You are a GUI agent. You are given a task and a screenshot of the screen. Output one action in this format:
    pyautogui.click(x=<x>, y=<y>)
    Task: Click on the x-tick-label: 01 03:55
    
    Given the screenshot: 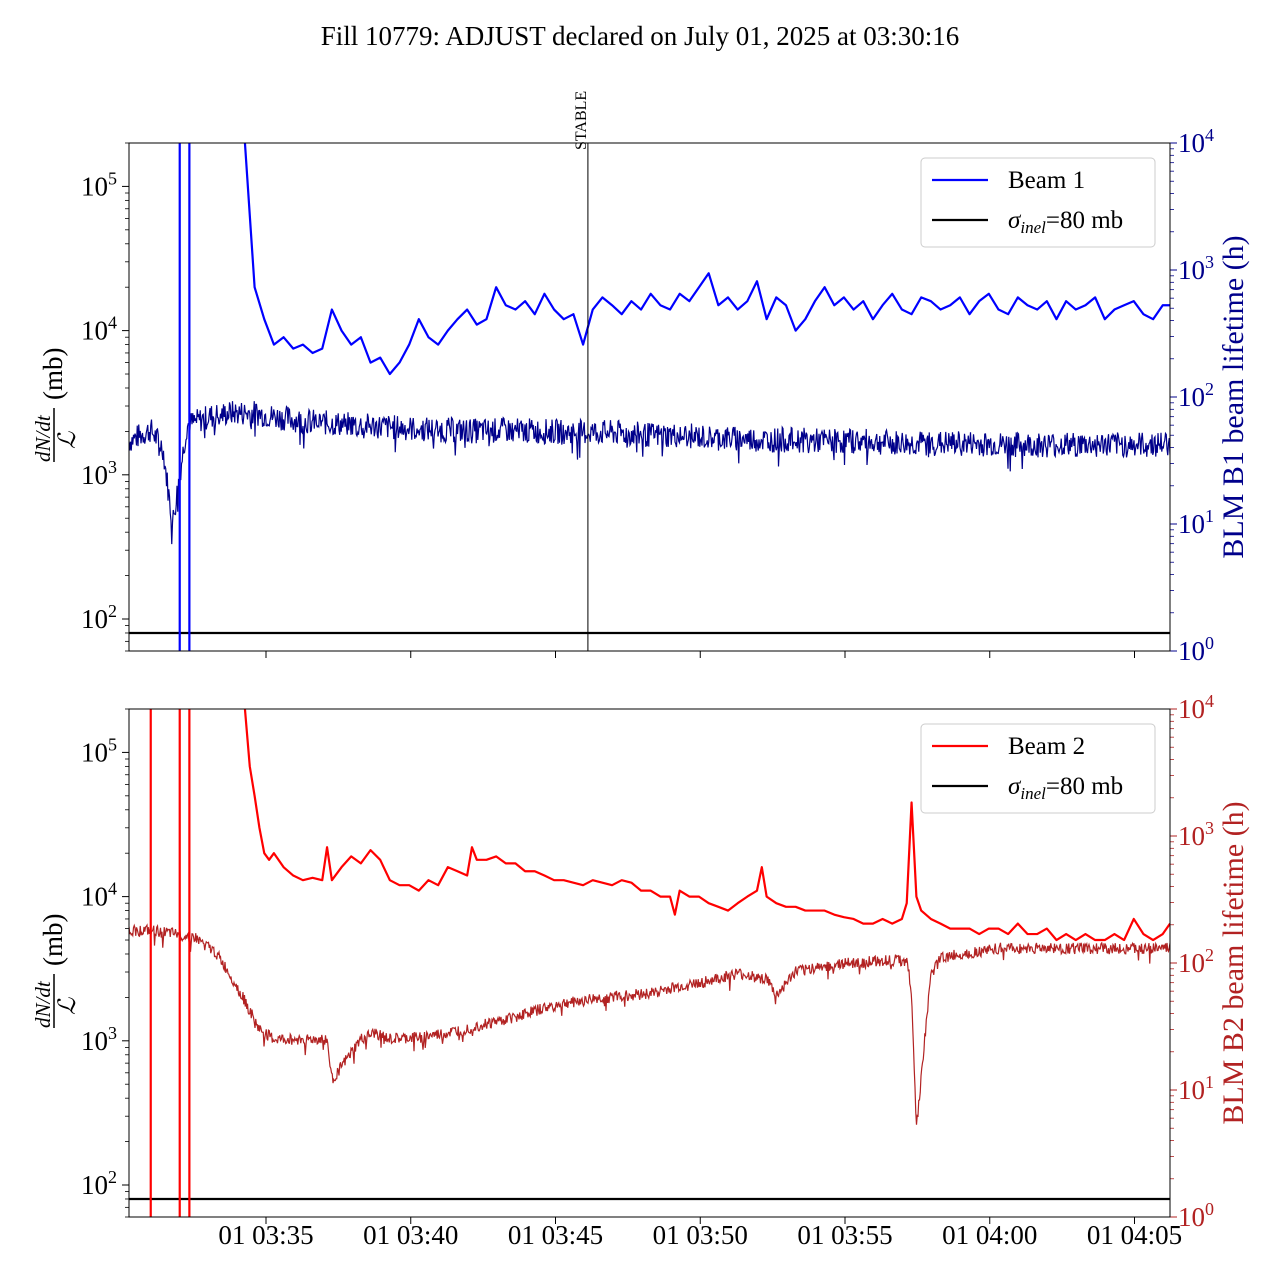 What is the action you would take?
    pyautogui.click(x=844, y=1235)
    